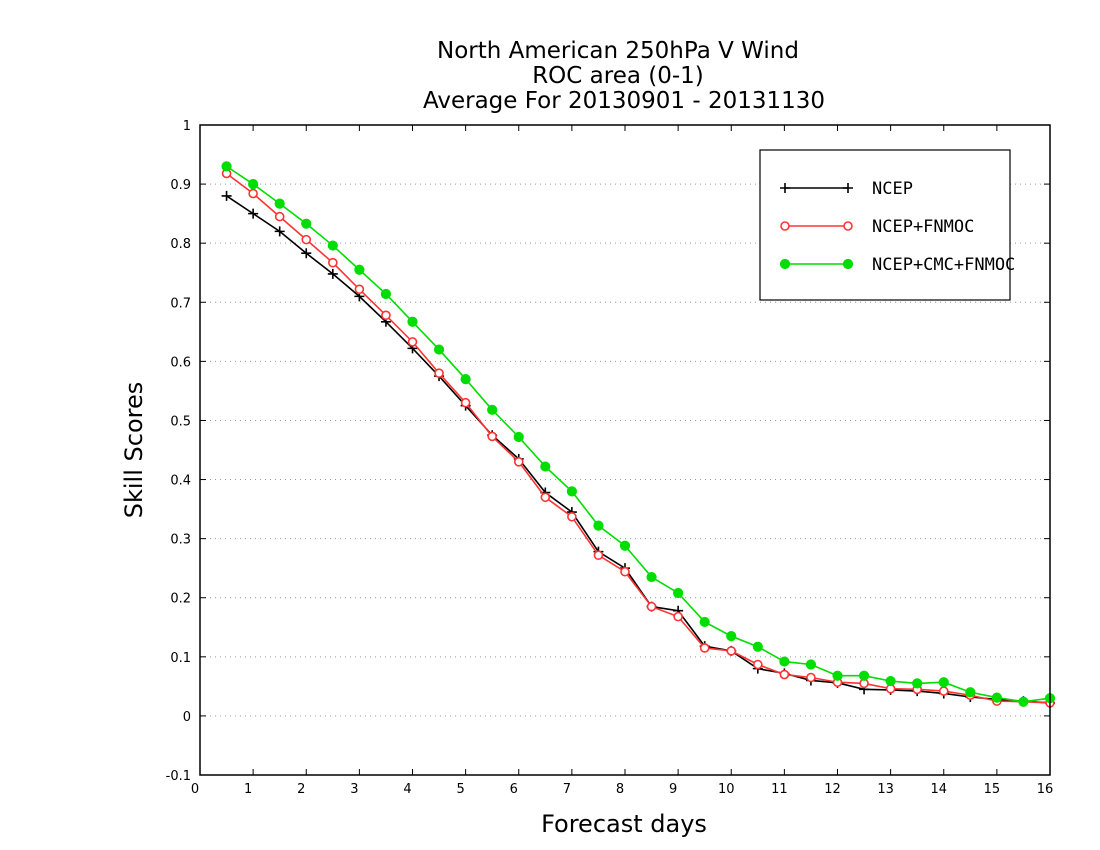  Describe the element at coordinates (620, 789) in the screenshot. I see `x-tick-label: 8` at that location.